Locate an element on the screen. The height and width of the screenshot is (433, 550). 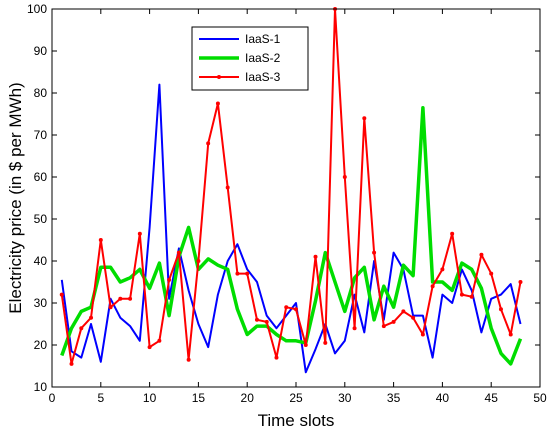
x-tick-label: 15 is located at coordinates (199, 398).